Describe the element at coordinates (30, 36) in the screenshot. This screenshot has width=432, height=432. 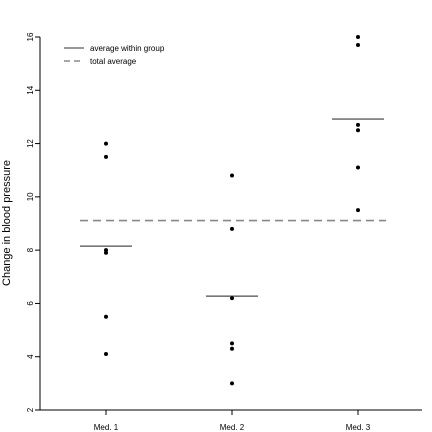
I see `y-tick-label: 16` at that location.